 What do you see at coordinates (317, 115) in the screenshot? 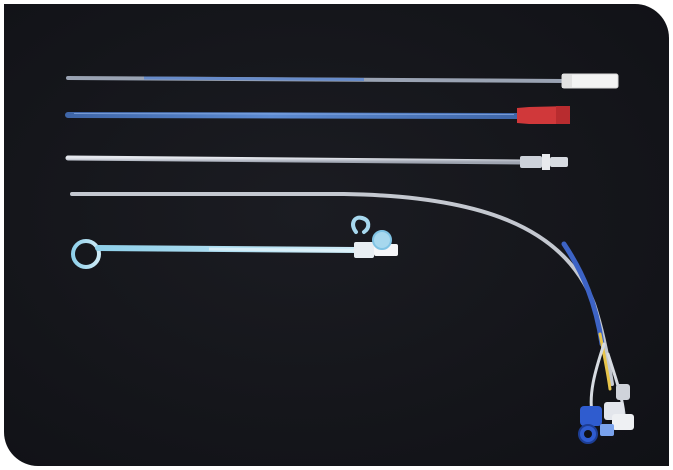
I see `dilator-red-hub` at bounding box center [317, 115].